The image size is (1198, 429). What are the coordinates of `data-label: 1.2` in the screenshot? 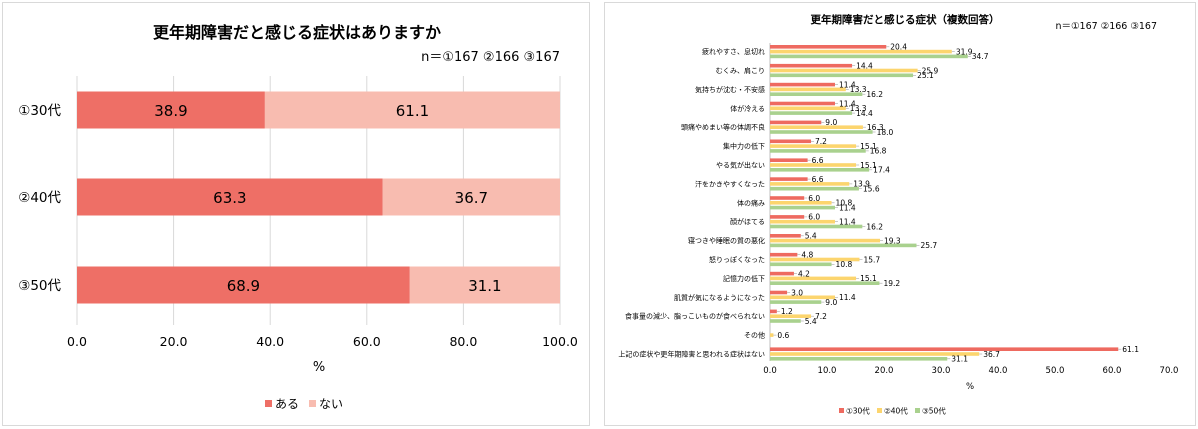 It's located at (787, 311).